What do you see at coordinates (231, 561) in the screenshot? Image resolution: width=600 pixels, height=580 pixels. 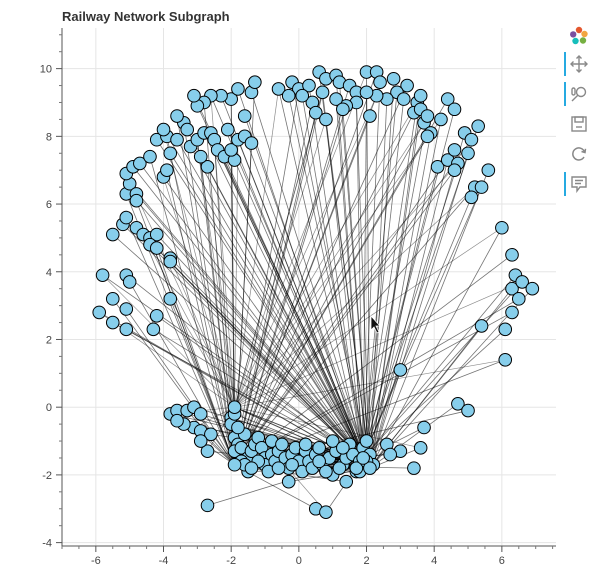 I see `x-tick-label: -2` at bounding box center [231, 561].